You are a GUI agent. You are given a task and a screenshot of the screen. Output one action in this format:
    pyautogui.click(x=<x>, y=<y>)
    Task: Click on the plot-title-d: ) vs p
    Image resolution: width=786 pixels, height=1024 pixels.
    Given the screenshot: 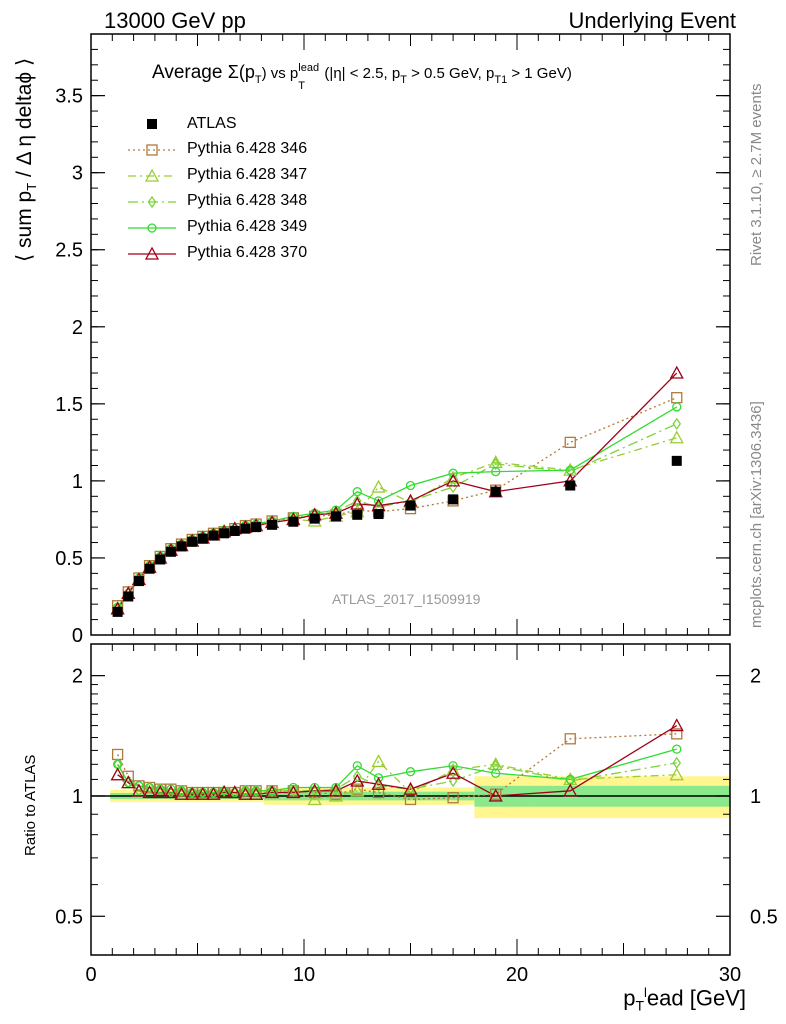 What is the action you would take?
    pyautogui.click(x=280, y=73)
    